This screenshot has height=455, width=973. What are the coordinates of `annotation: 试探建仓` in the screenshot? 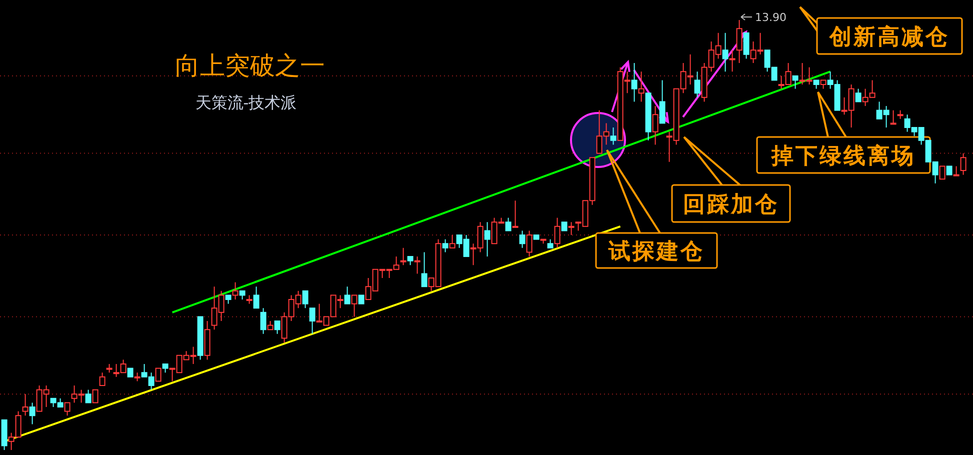 It's located at (656, 251).